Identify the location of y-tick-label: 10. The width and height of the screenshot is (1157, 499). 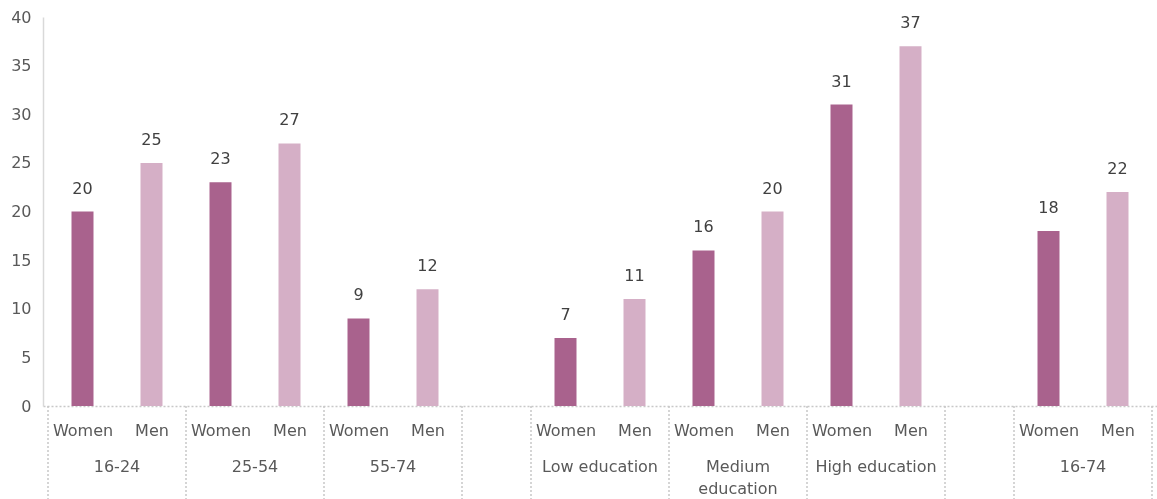
(21, 309).